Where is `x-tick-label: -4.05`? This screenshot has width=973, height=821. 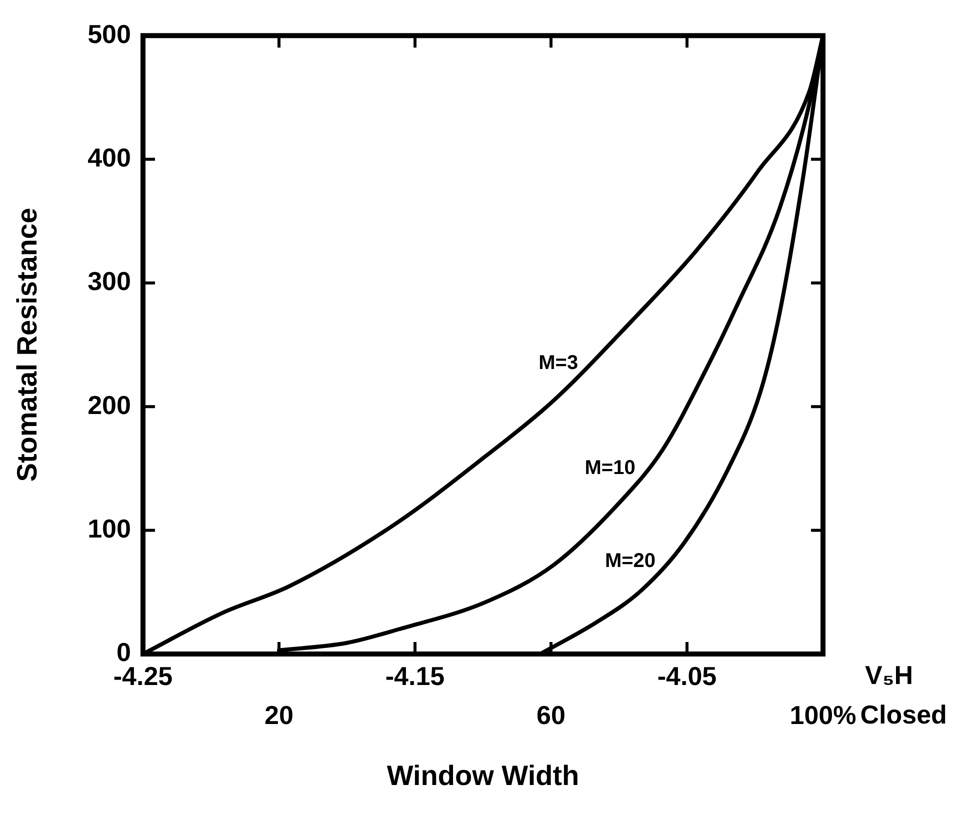 x-tick-label: -4.05 is located at coordinates (687, 675).